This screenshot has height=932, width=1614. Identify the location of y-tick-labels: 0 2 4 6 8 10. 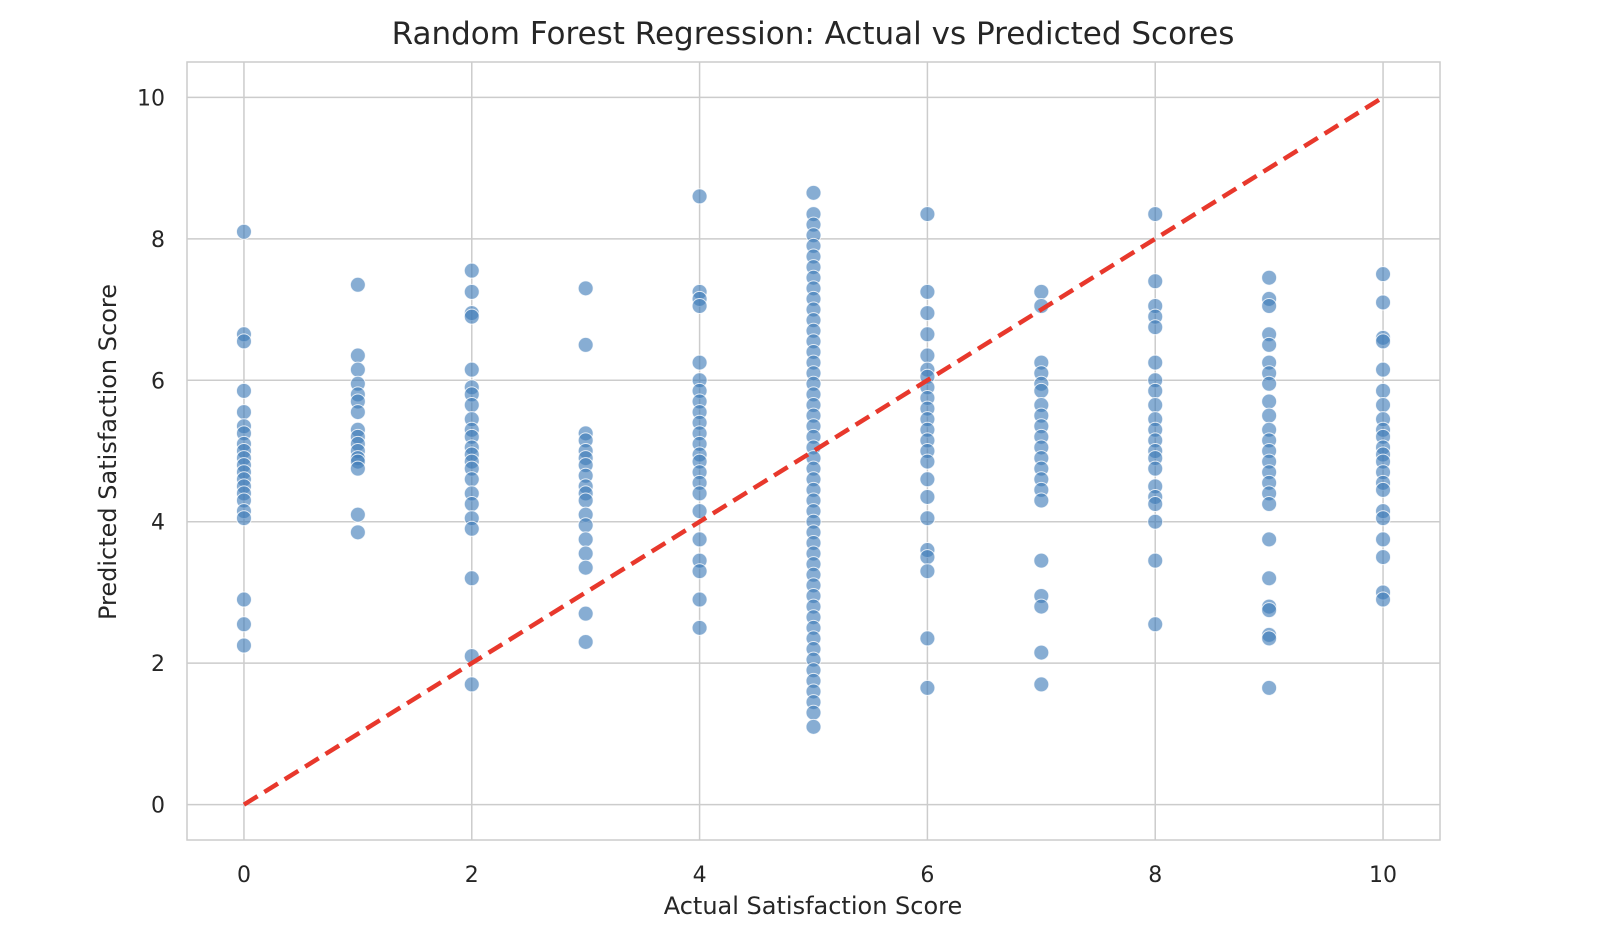
(151, 452).